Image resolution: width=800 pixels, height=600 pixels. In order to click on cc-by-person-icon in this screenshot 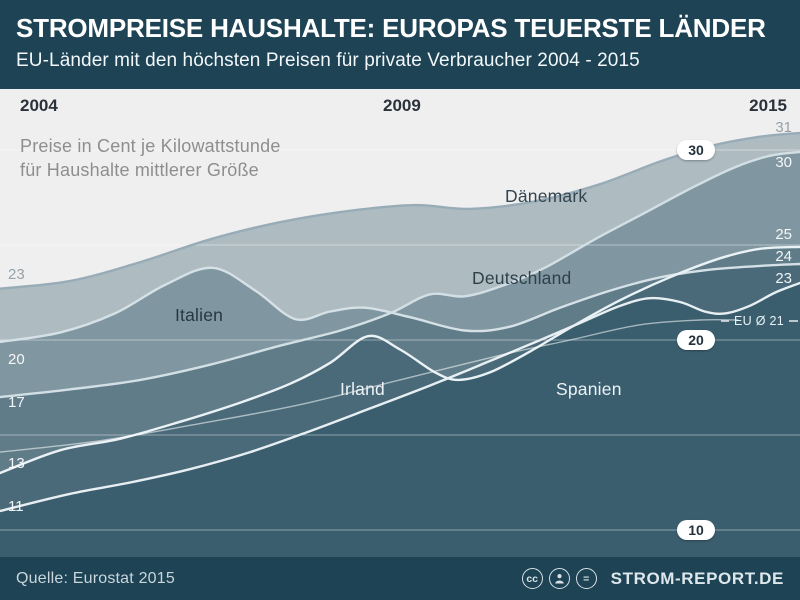, I will do `click(559, 578)`.